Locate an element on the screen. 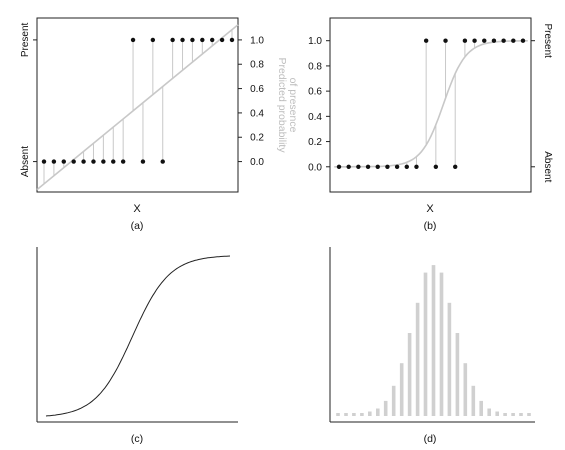 The image size is (565, 450). panel-a-right-ticklabel: 0.4 is located at coordinates (257, 113).